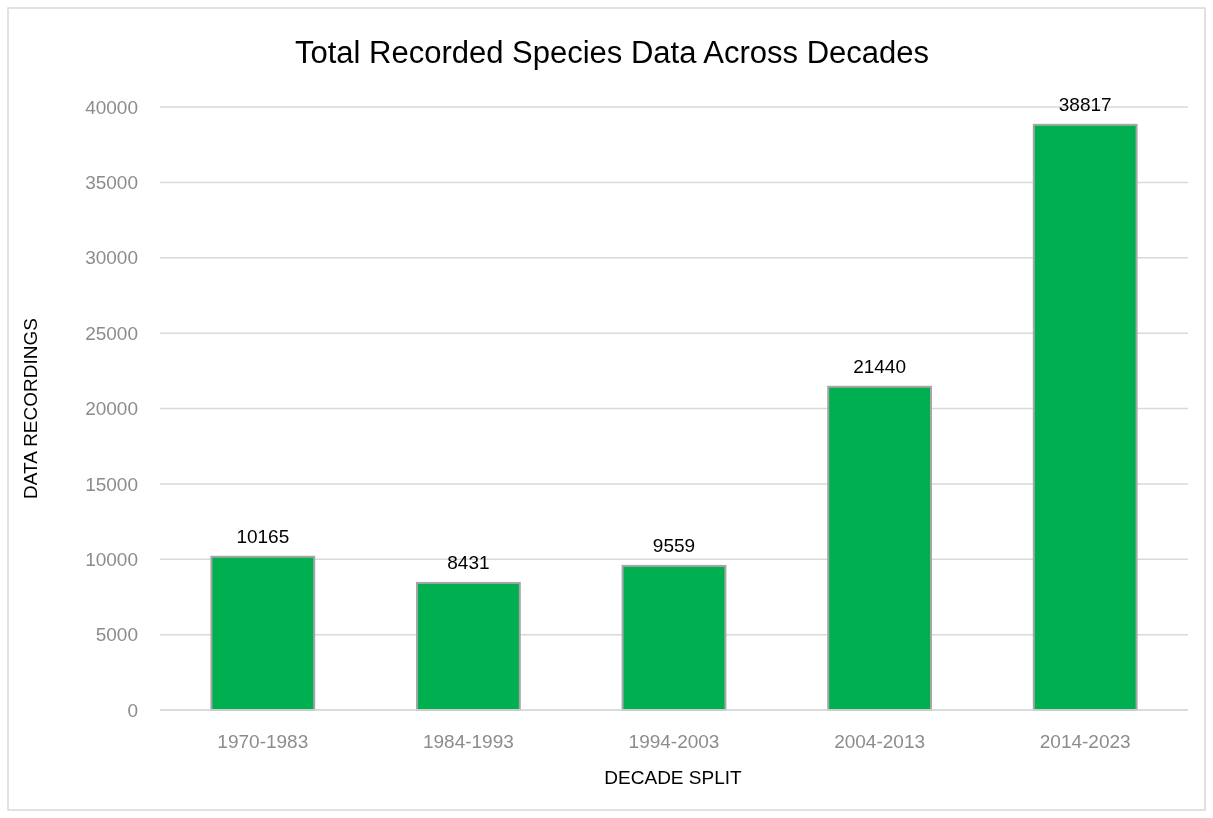 The height and width of the screenshot is (818, 1213). Describe the element at coordinates (1085, 741) in the screenshot. I see `x-tick-label: 2014-2023` at that location.